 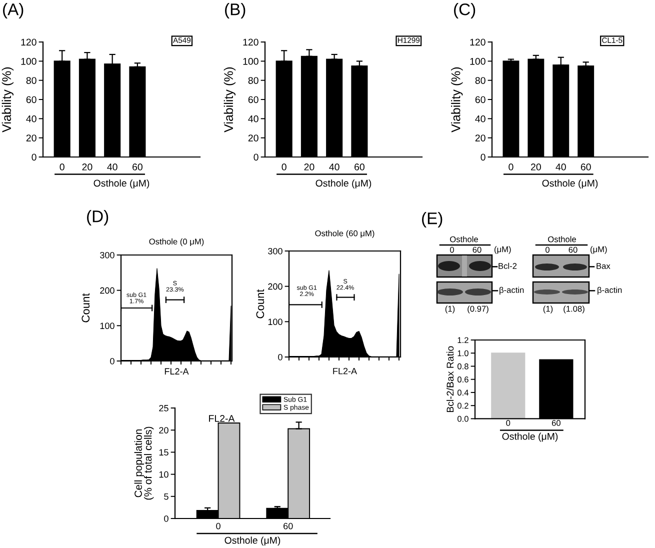 I want to click on text: (1.08), so click(x=574, y=310).